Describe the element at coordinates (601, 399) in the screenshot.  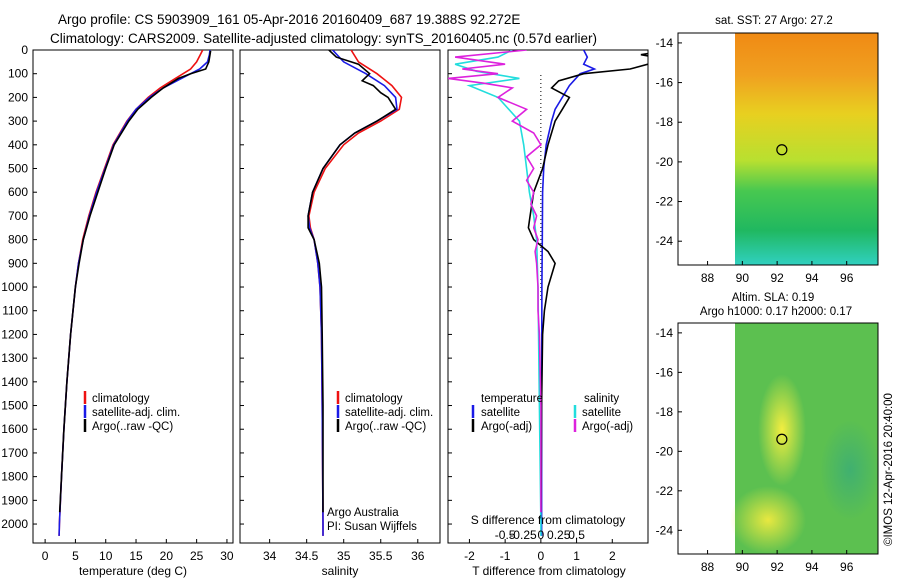
I see `legend-title-salinity: salinity` at that location.